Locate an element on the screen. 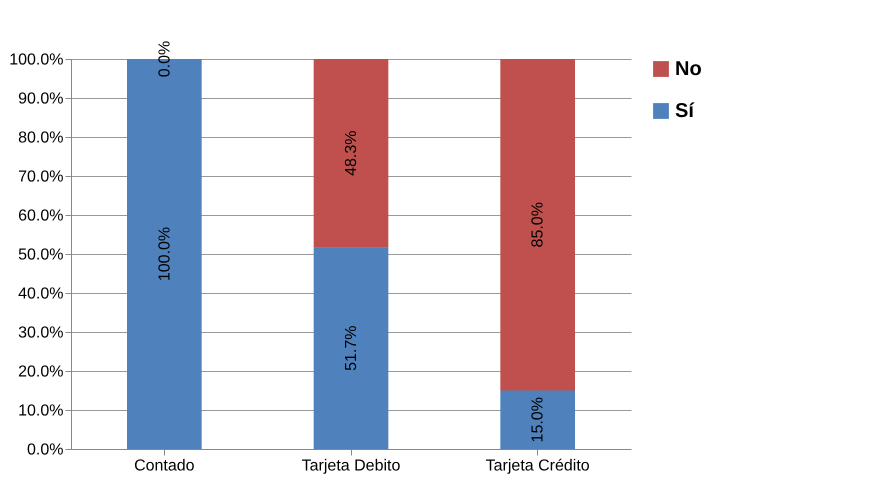 The width and height of the screenshot is (873, 504). y-tick-label: 40.0% is located at coordinates (41, 294).